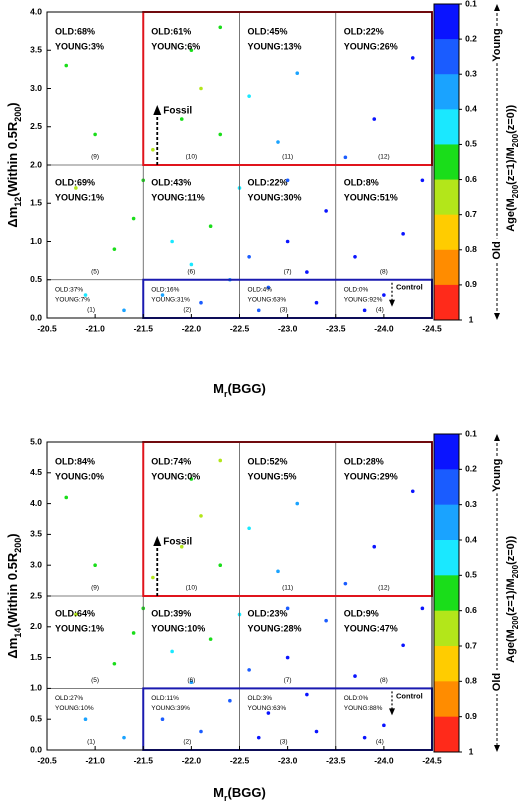 This screenshot has height=810, width=520. Describe the element at coordinates (75, 182) in the screenshot. I see `cell-old: OLD:69%` at that location.